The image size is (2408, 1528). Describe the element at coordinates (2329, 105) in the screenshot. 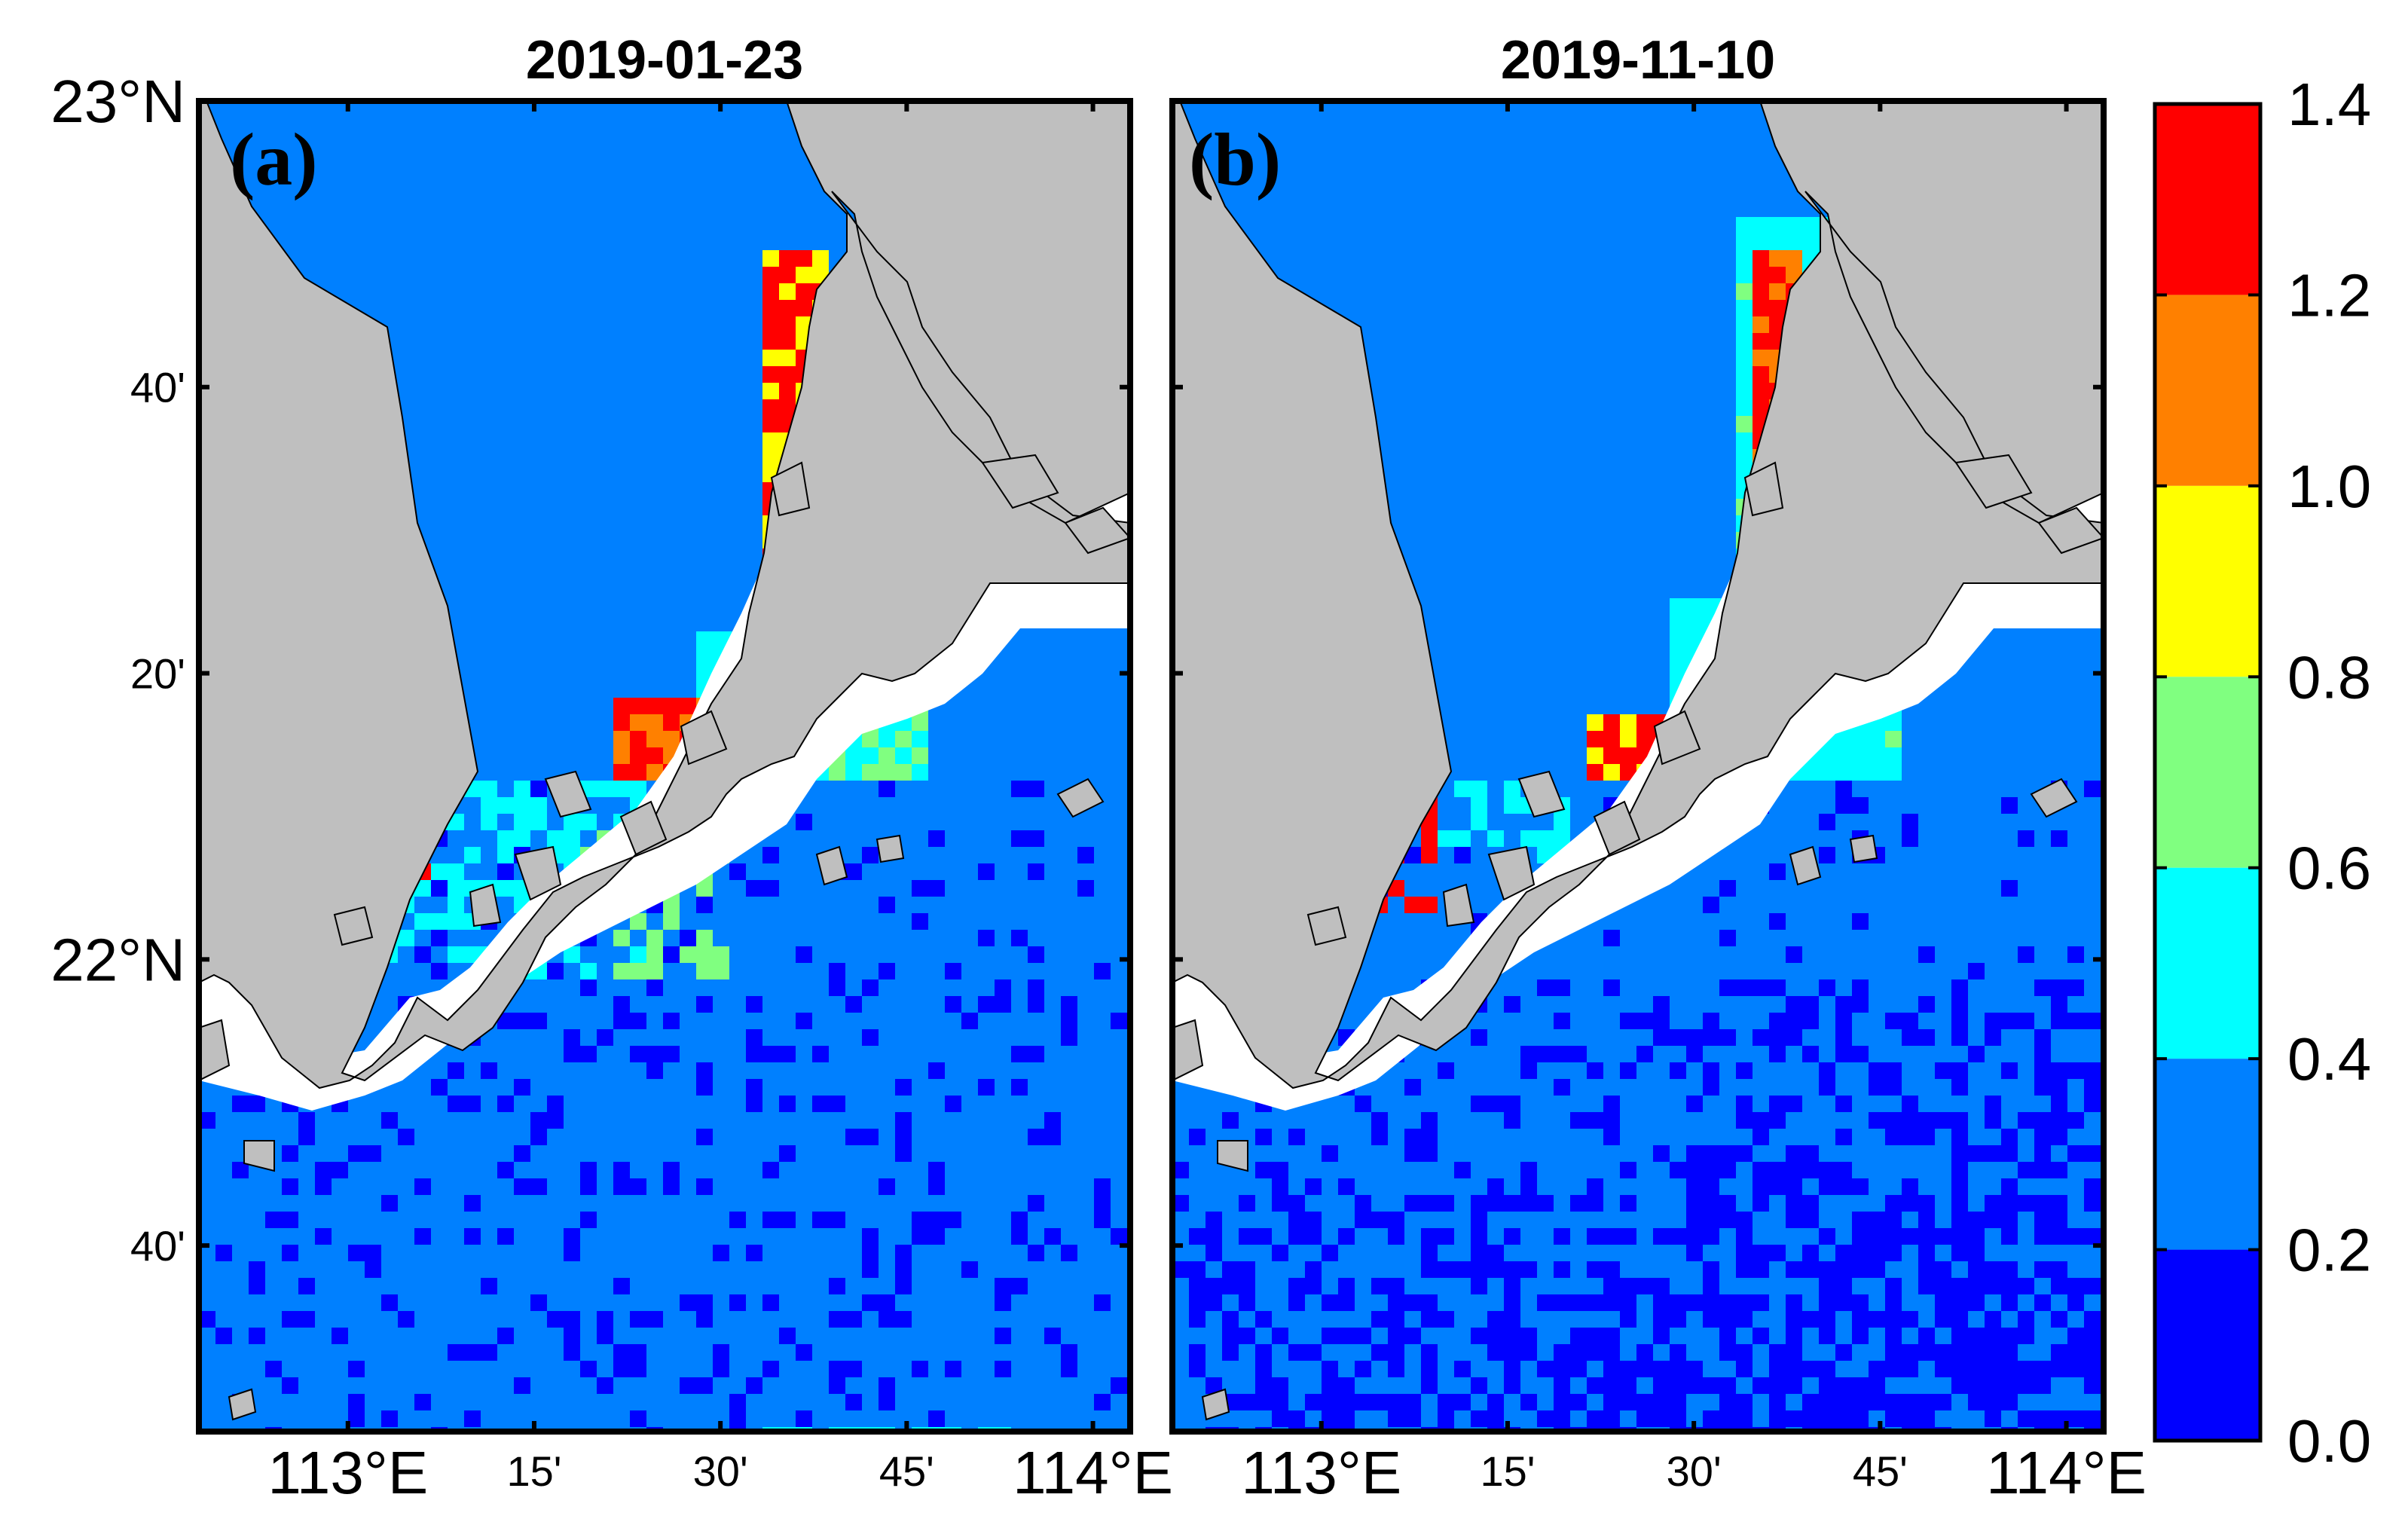

I see `colorbar-tick-label: 1.4` at that location.